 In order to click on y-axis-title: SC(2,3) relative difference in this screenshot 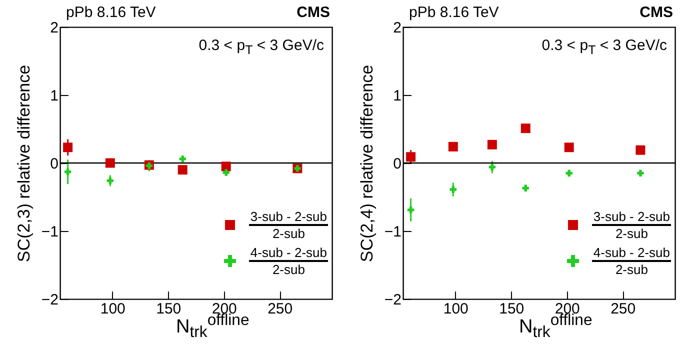, I will do `click(24, 163)`.